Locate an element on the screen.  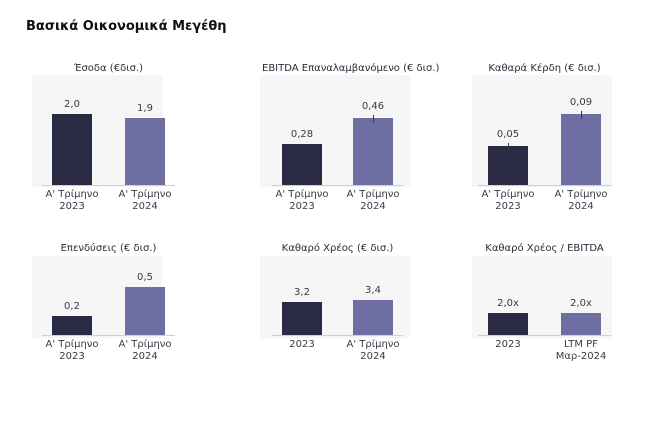
chart-title: Καθαρά Κέρδη (€ δισ.) is located at coordinates (544, 68).